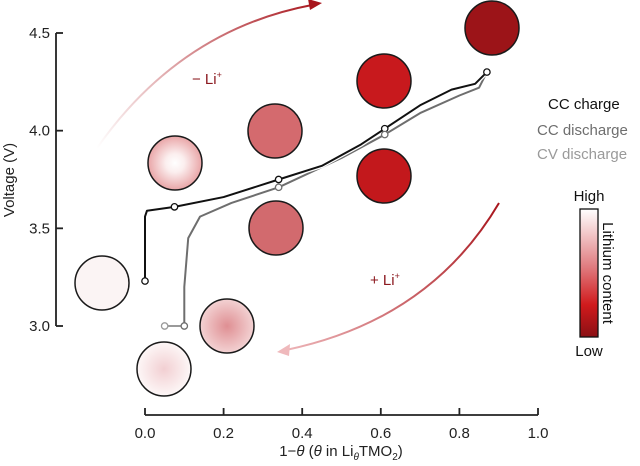  Describe the element at coordinates (223, 433) in the screenshot. I see `x-tick-label: 0.2` at that location.